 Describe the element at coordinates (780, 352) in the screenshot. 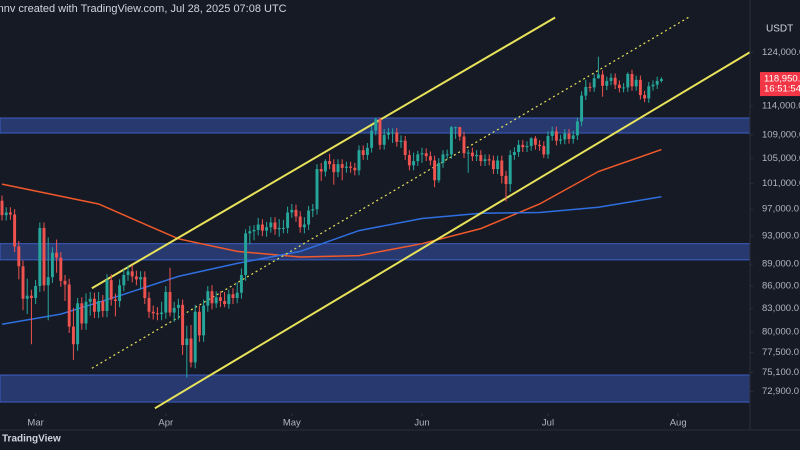

I see `y-tick-label: 77,500.0` at that location.